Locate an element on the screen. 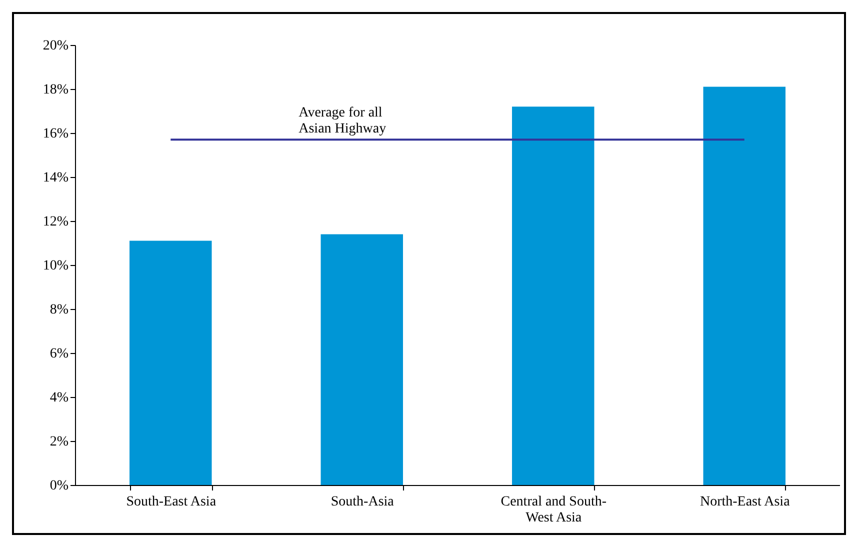 Image resolution: width=851 pixels, height=544 pixels. y-tick-label: 2% is located at coordinates (59, 442).